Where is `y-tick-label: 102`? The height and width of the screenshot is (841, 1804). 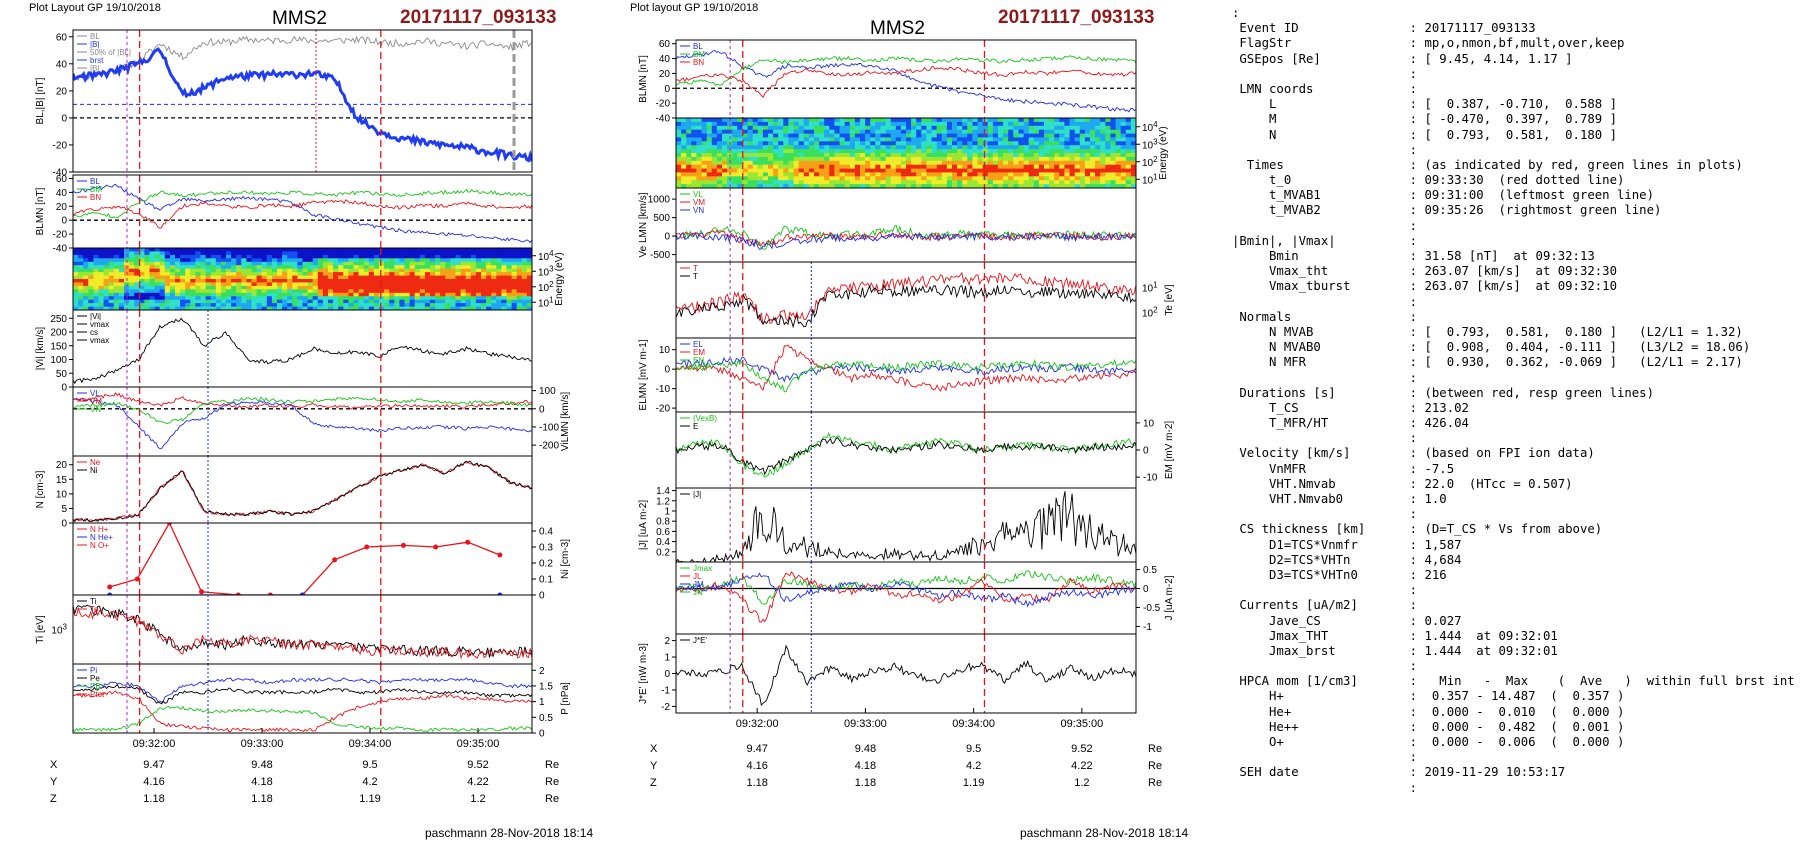 y-tick-label: 102 is located at coordinates (1150, 162).